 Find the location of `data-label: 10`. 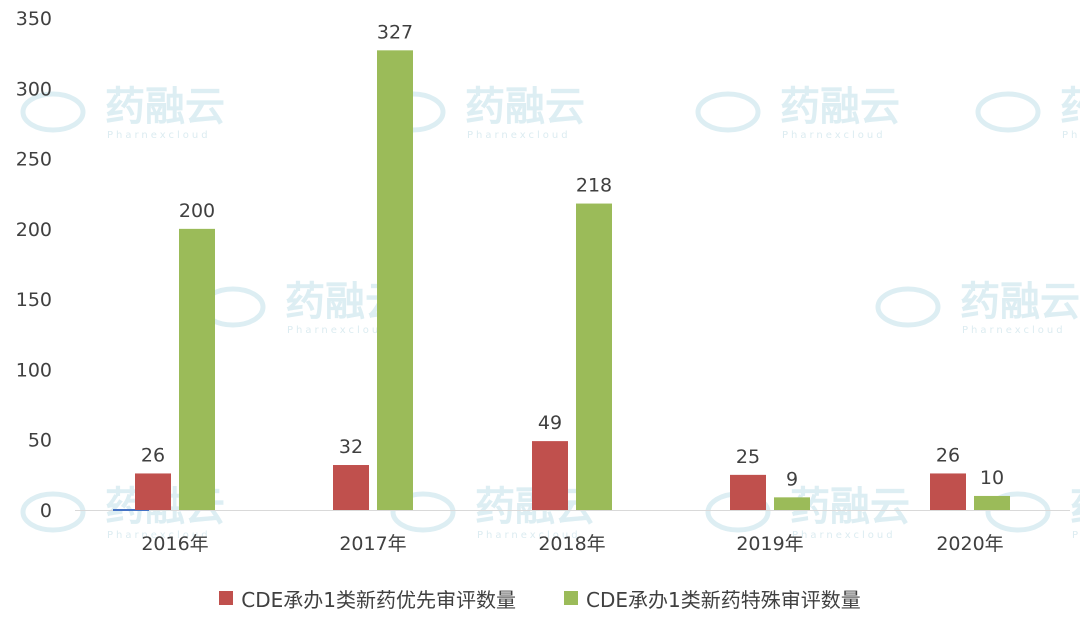

data-label: 10 is located at coordinates (992, 478).